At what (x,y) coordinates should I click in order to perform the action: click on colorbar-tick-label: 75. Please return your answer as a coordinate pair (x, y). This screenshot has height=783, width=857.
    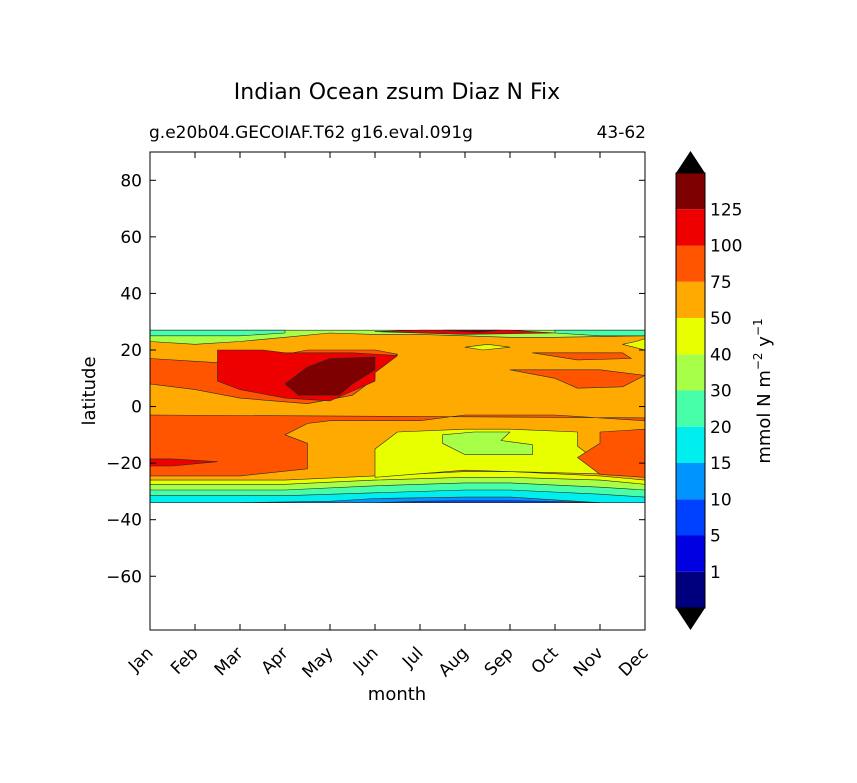
    Looking at the image, I should click on (721, 283).